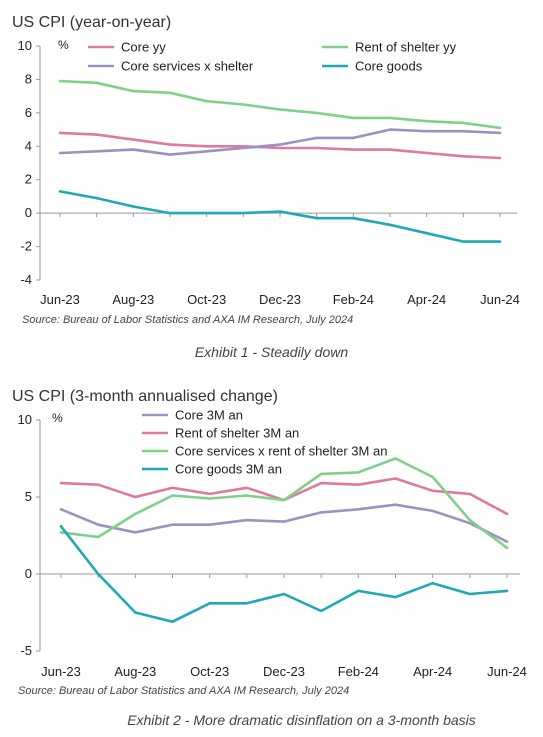 Image resolution: width=543 pixels, height=737 pixels. What do you see at coordinates (26, 279) in the screenshot?
I see `chart-1-y-tick-label: -4` at bounding box center [26, 279].